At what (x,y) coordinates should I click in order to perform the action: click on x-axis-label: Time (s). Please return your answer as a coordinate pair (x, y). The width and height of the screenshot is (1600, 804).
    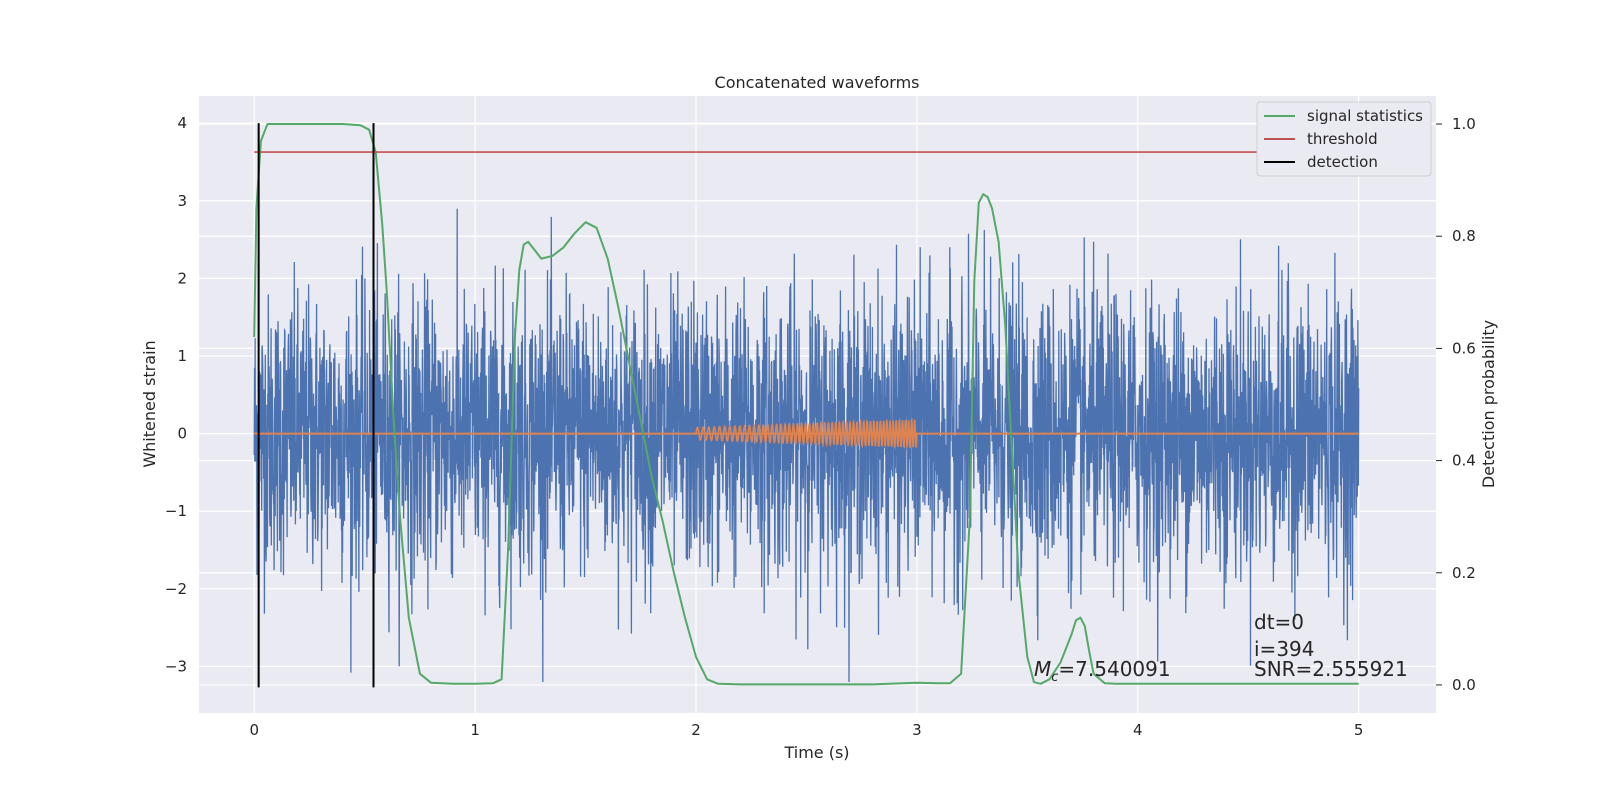
    Looking at the image, I should click on (816, 752).